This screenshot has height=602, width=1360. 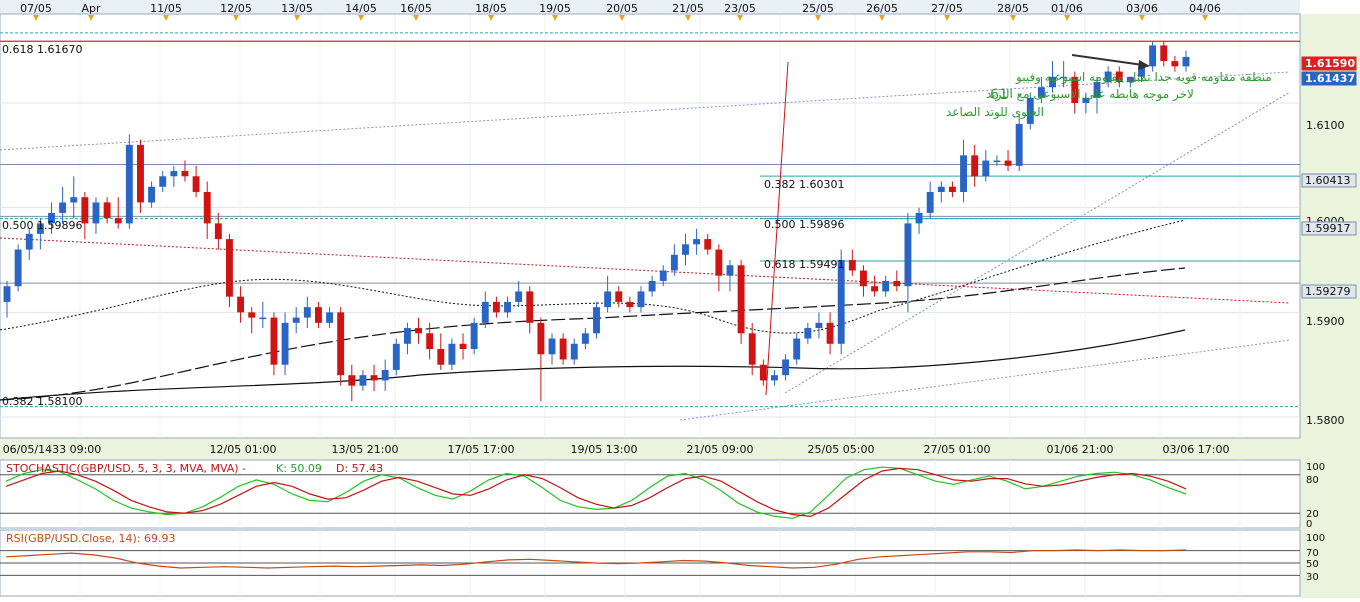 I want to click on x-axis-label: 13/05 21:00, so click(x=365, y=449).